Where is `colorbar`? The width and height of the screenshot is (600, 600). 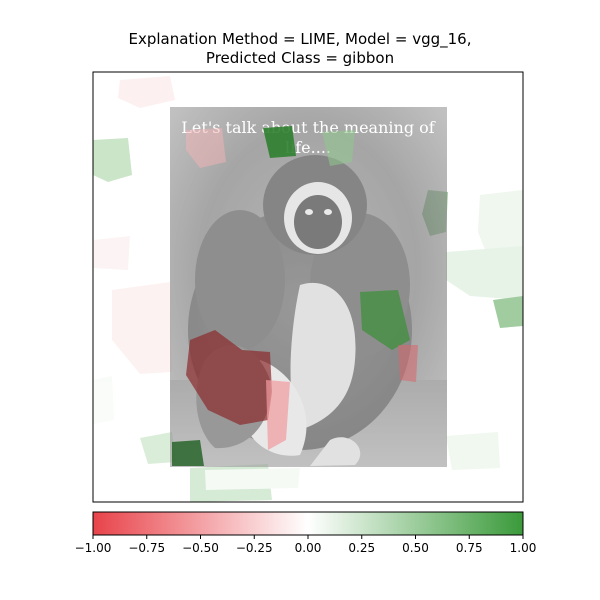 colorbar is located at coordinates (308, 525).